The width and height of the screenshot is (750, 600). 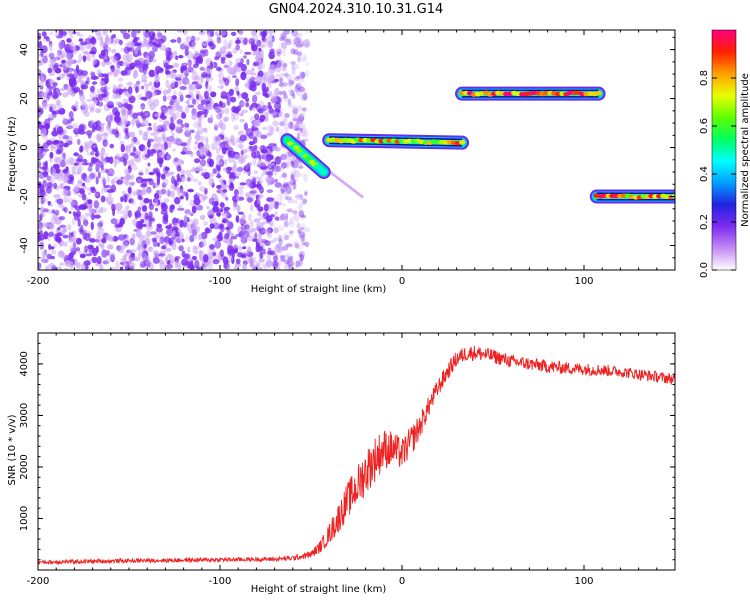 I want to click on y-tick-label: 20, so click(x=24, y=98).